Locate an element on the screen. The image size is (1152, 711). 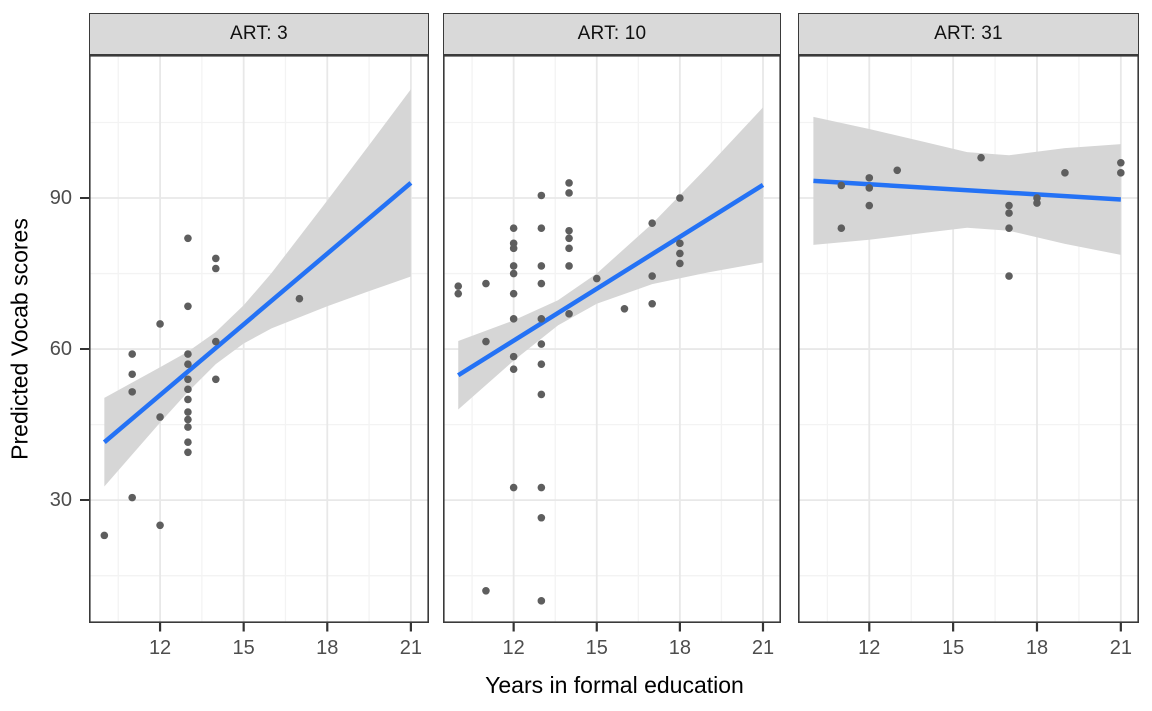
facet-strip-label: ART: 10 is located at coordinates (612, 33).